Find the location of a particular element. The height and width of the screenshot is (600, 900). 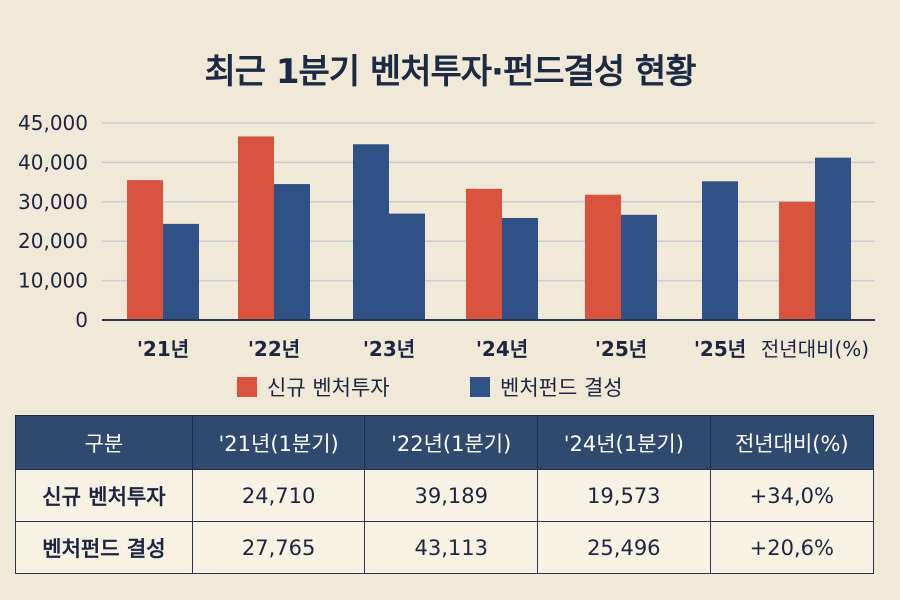

table-header: 전년대비(%) is located at coordinates (792, 442).